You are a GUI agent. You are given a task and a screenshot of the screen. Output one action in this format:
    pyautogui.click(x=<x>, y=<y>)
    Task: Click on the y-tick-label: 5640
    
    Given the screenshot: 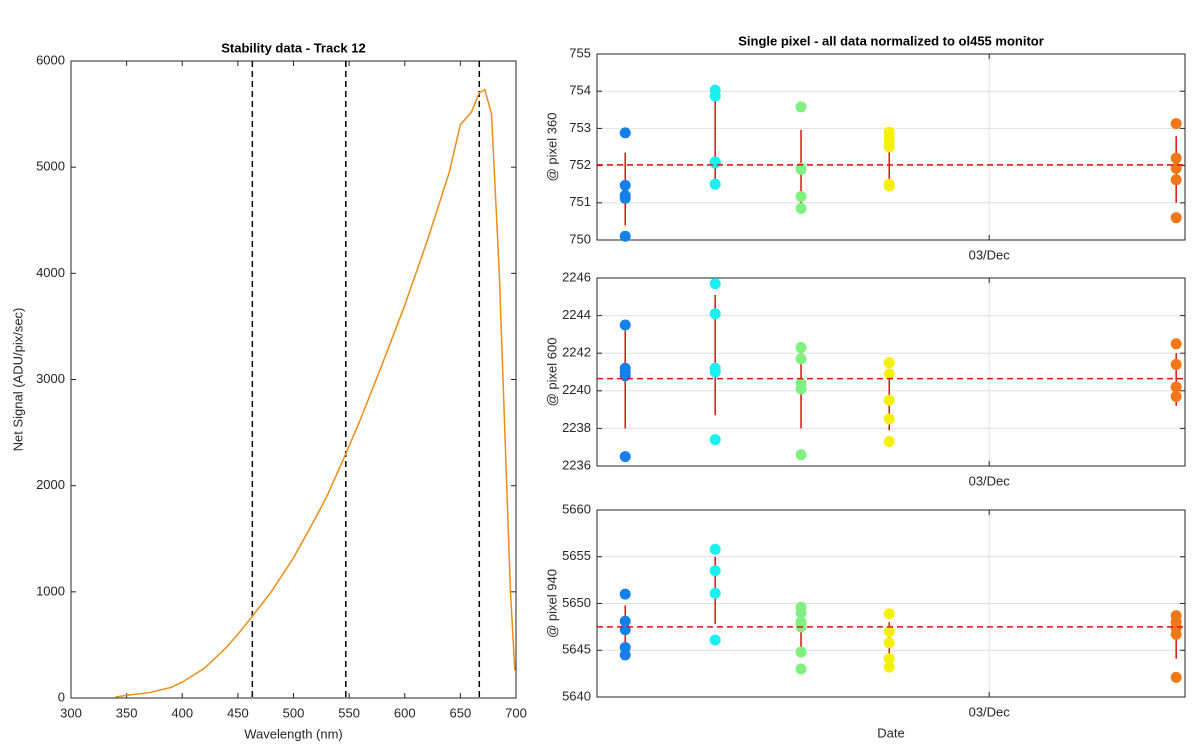 What is the action you would take?
    pyautogui.click(x=576, y=695)
    